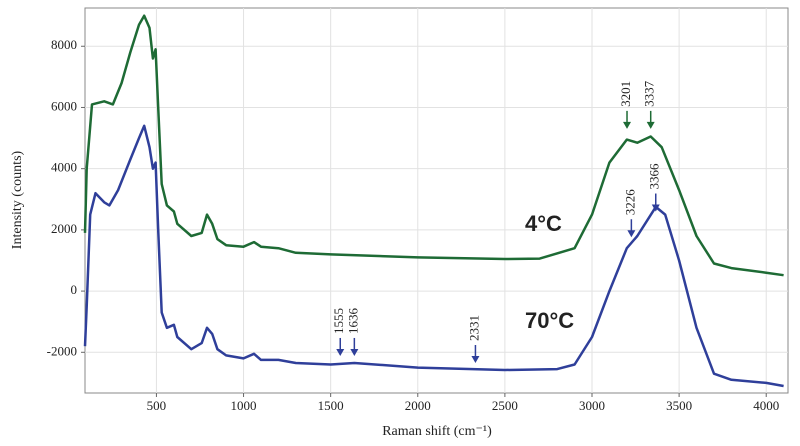  Describe the element at coordinates (64, 167) in the screenshot. I see `y-tick-label: 4000` at that location.